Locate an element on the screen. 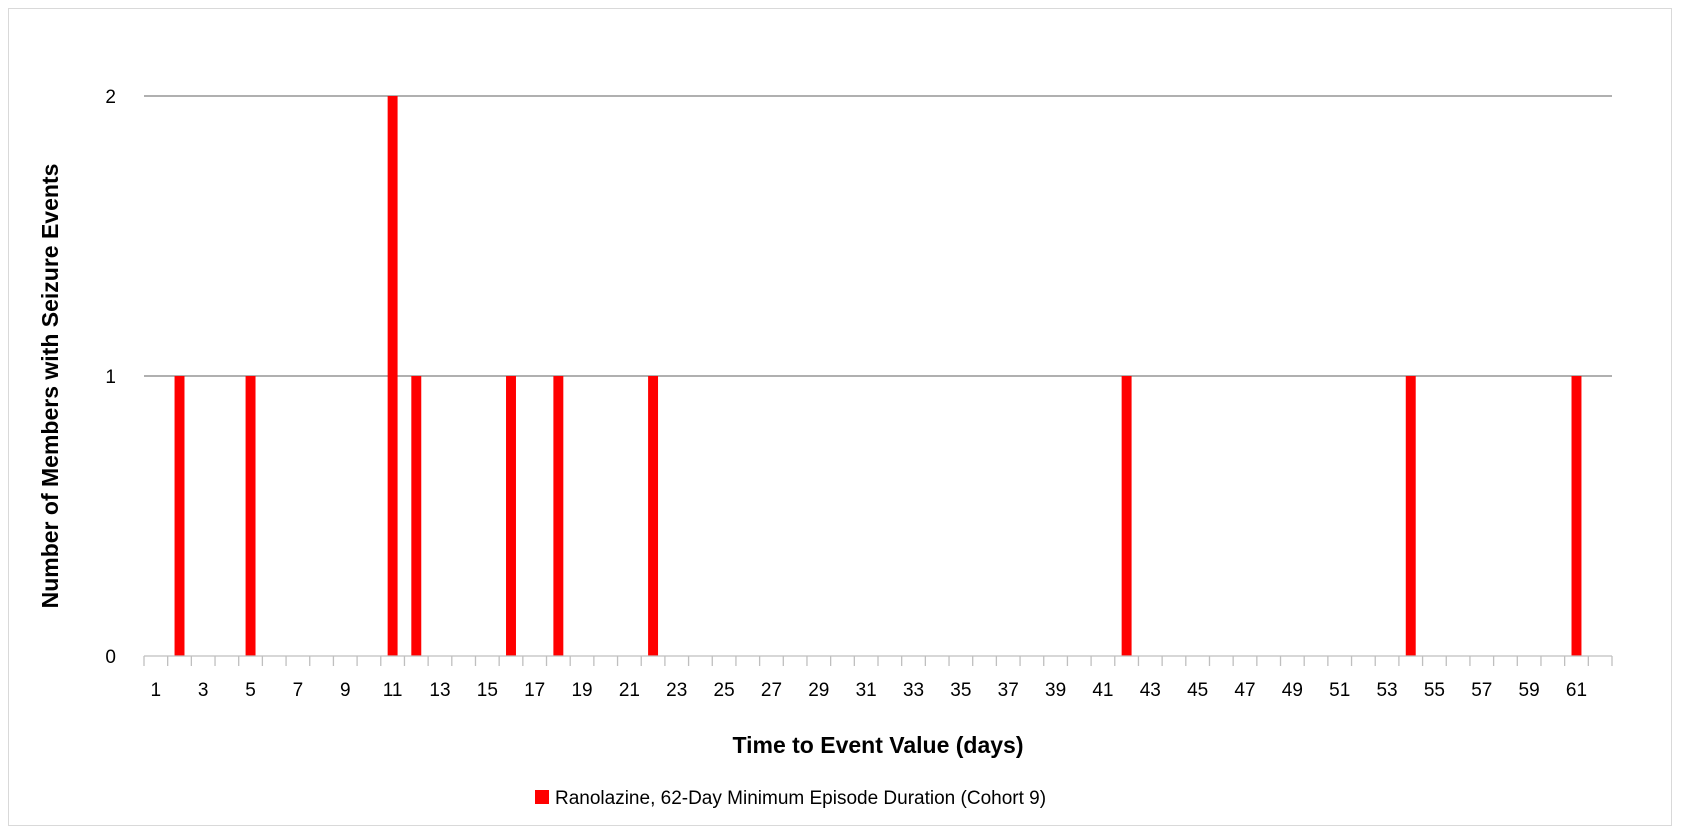  y-tick-label: 1 is located at coordinates (110, 377).